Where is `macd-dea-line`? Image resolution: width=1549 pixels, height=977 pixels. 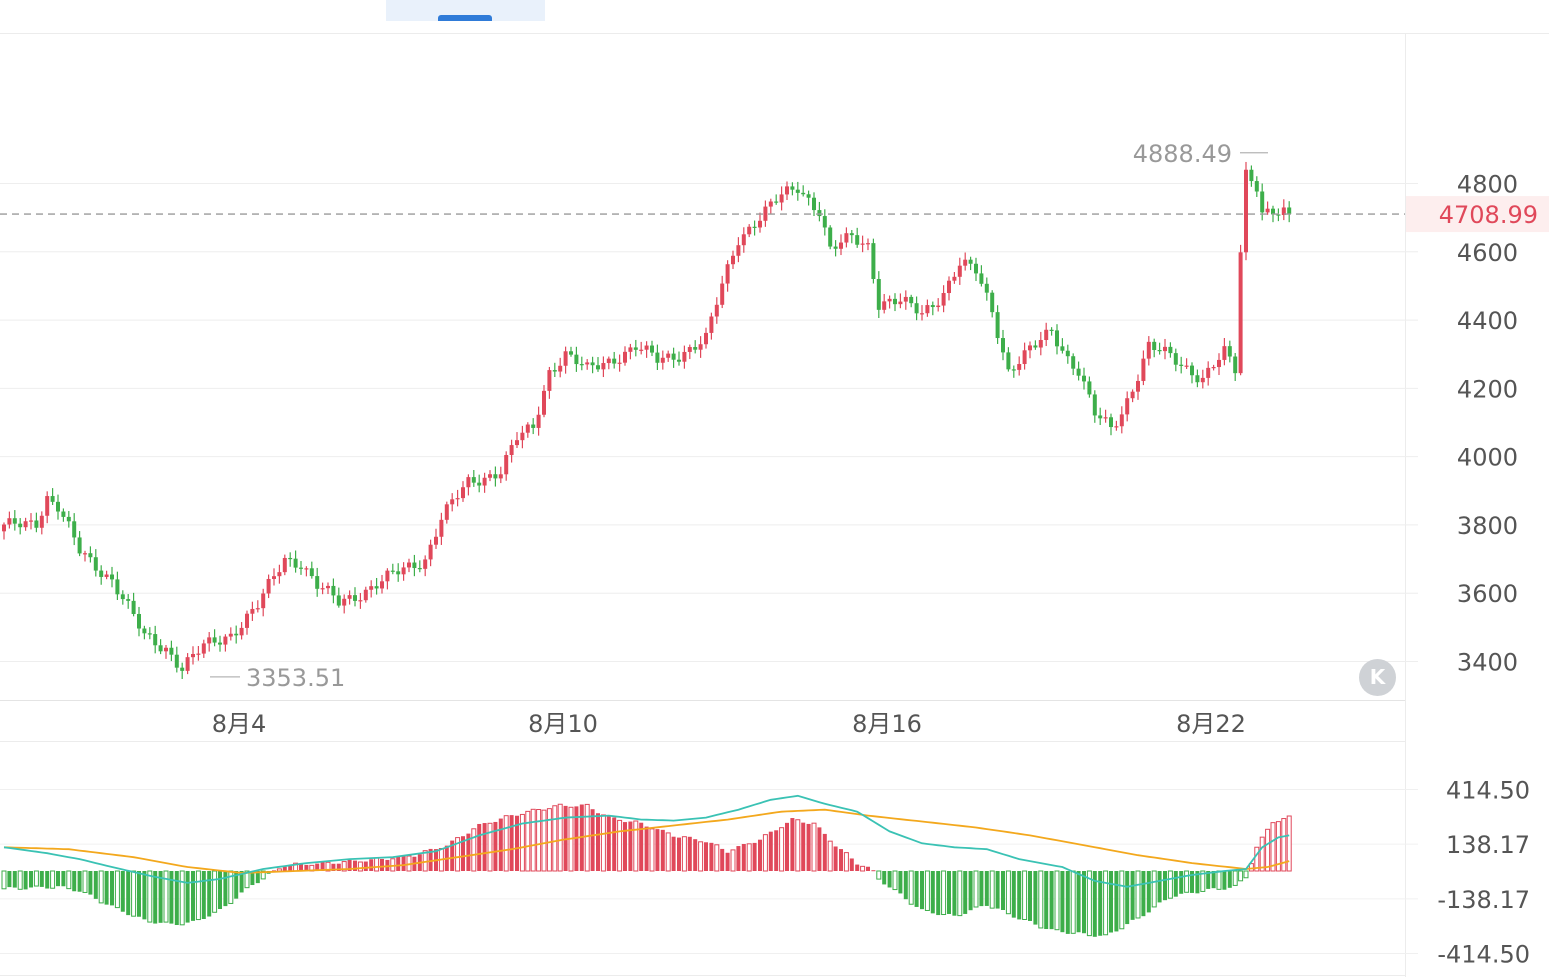
macd-dea-line is located at coordinates (646, 841).